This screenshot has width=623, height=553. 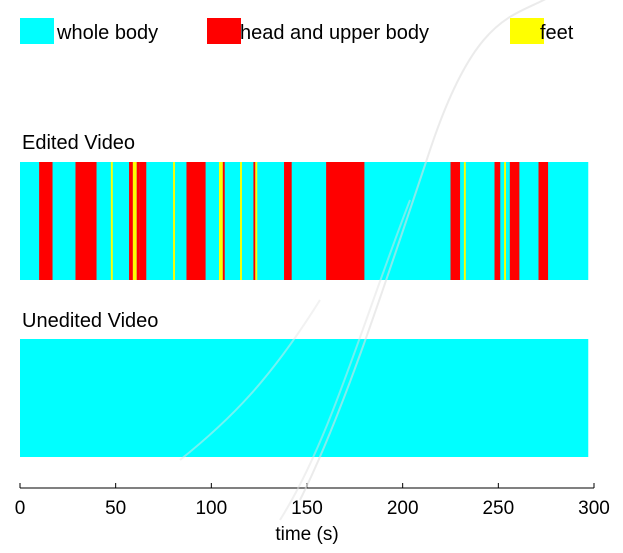 I want to click on x-tick-label: 0, so click(x=20, y=508).